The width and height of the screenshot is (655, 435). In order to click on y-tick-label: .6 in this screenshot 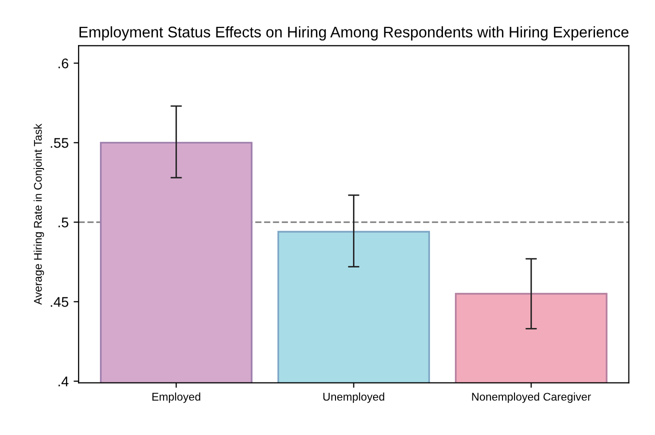, I will do `click(63, 63)`.